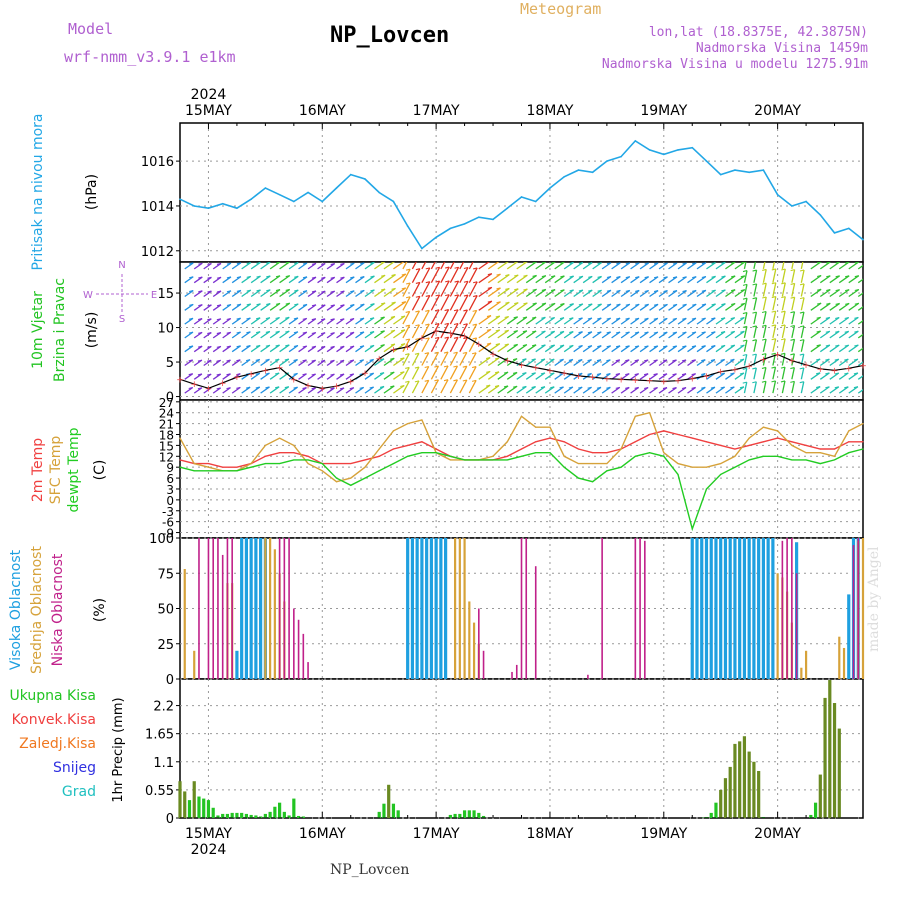  Describe the element at coordinates (474, 650) in the screenshot. I see `mid-cloud-bar` at that location.